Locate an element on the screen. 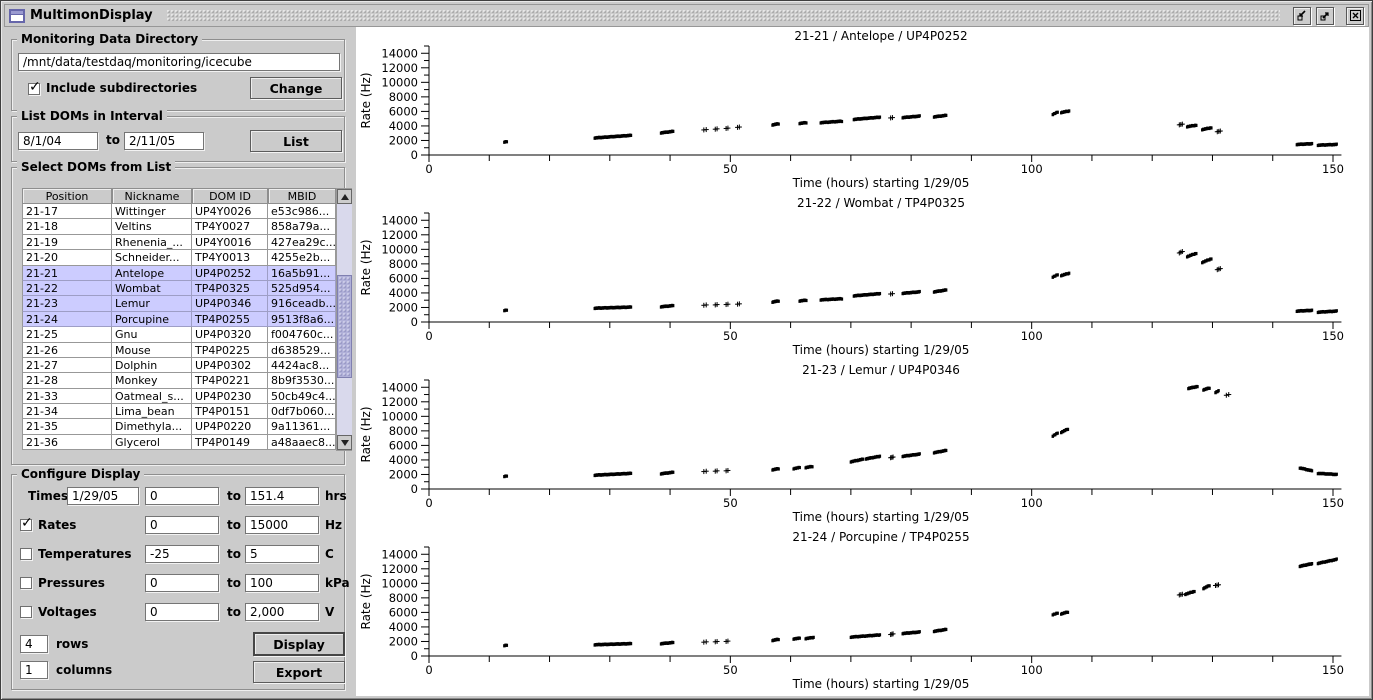 The width and height of the screenshot is (1373, 700). temperatures-to-input is located at coordinates (282, 554).